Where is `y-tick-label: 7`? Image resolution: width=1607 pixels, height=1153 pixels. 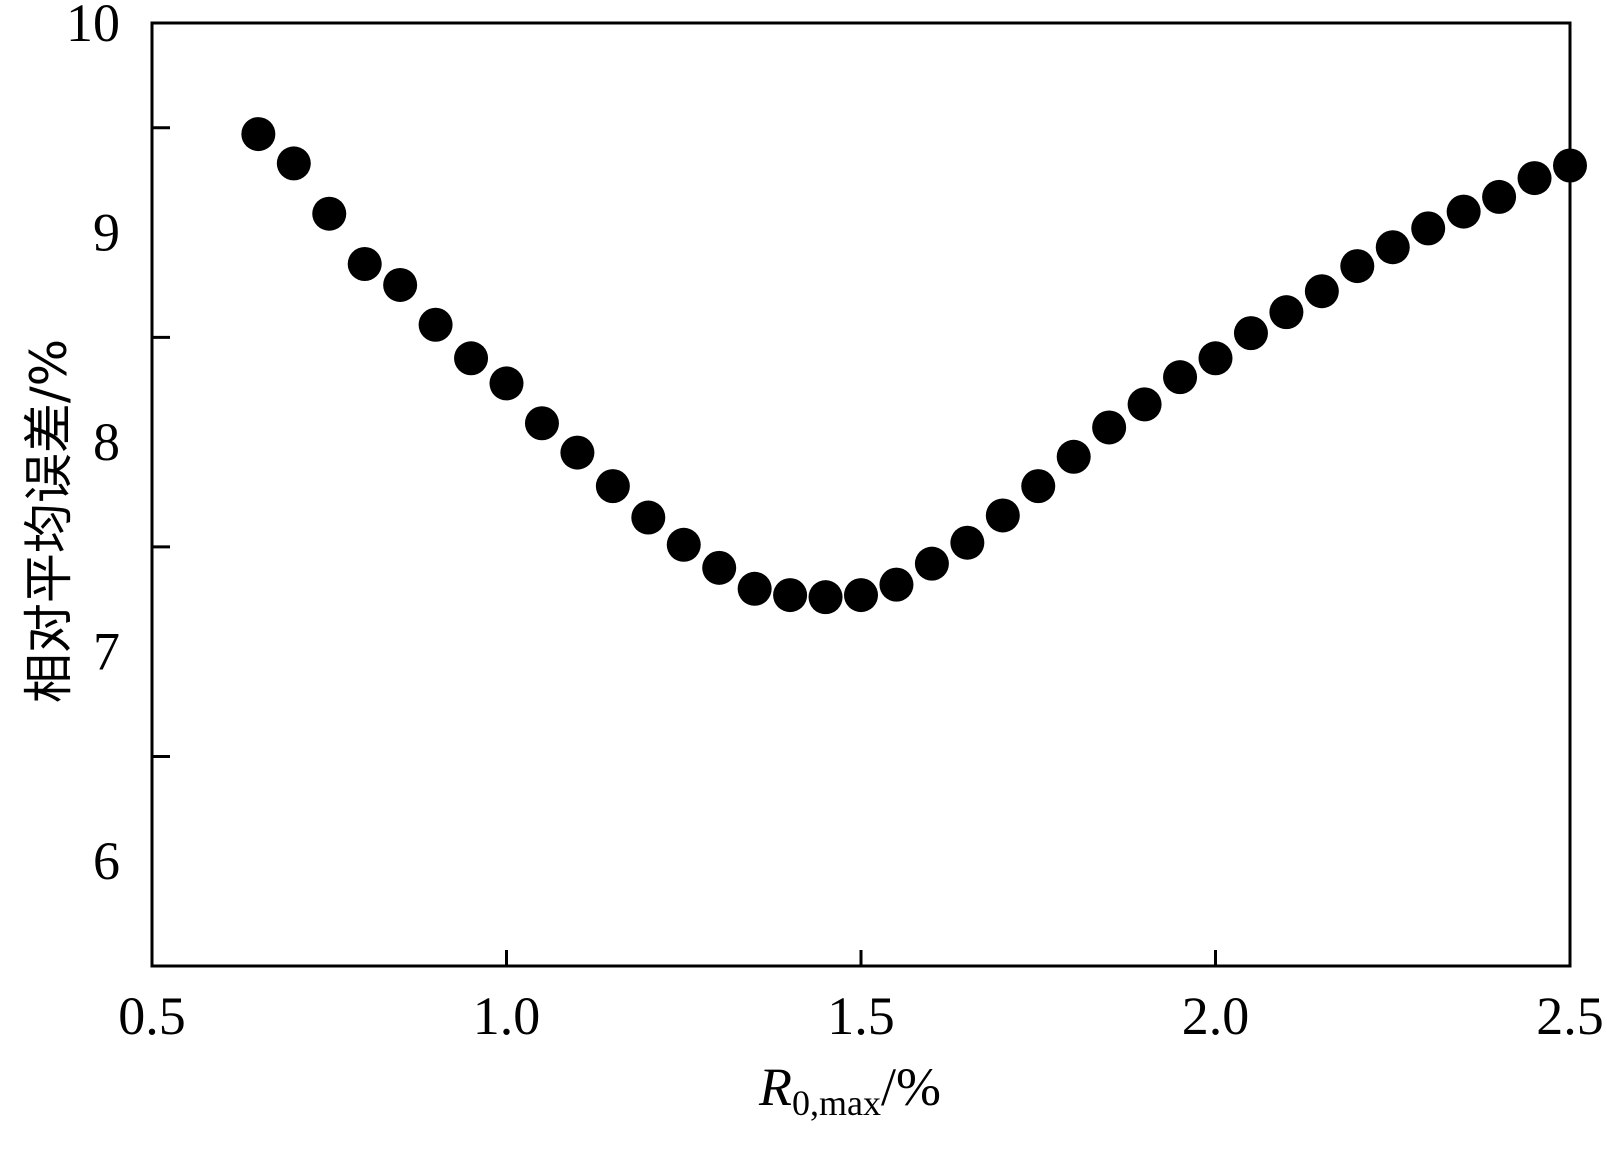
y-tick-label: 7 is located at coordinates (106, 652).